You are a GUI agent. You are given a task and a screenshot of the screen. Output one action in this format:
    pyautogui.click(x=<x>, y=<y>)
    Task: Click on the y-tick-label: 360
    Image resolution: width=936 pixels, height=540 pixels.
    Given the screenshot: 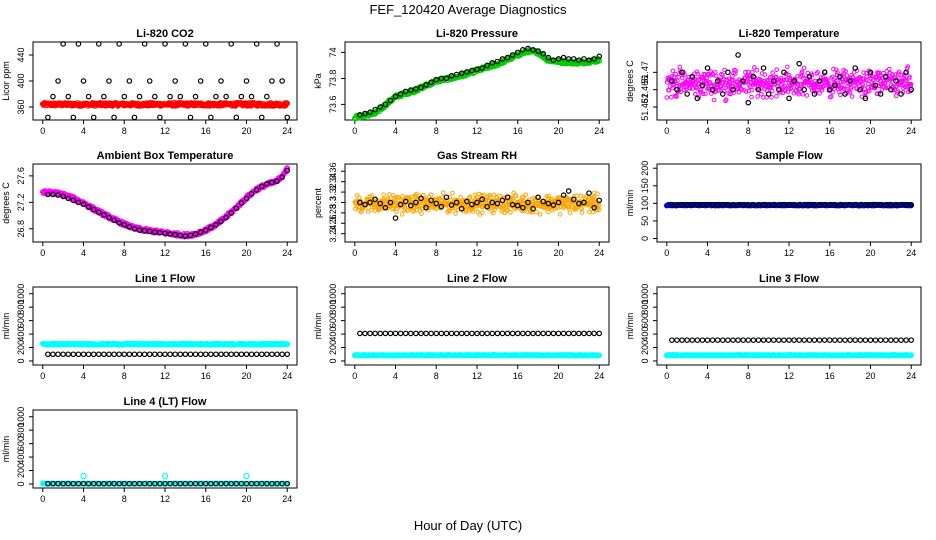 What is the action you would take?
    pyautogui.click(x=21, y=106)
    